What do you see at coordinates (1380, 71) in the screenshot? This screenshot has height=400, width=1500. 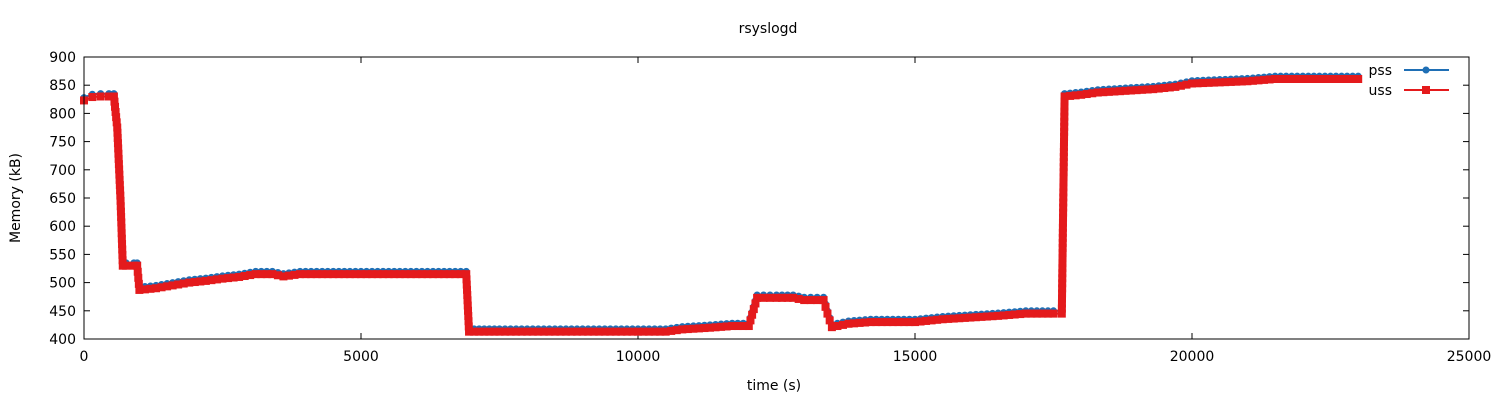 I see `legend-label-pss: pss` at bounding box center [1380, 71].